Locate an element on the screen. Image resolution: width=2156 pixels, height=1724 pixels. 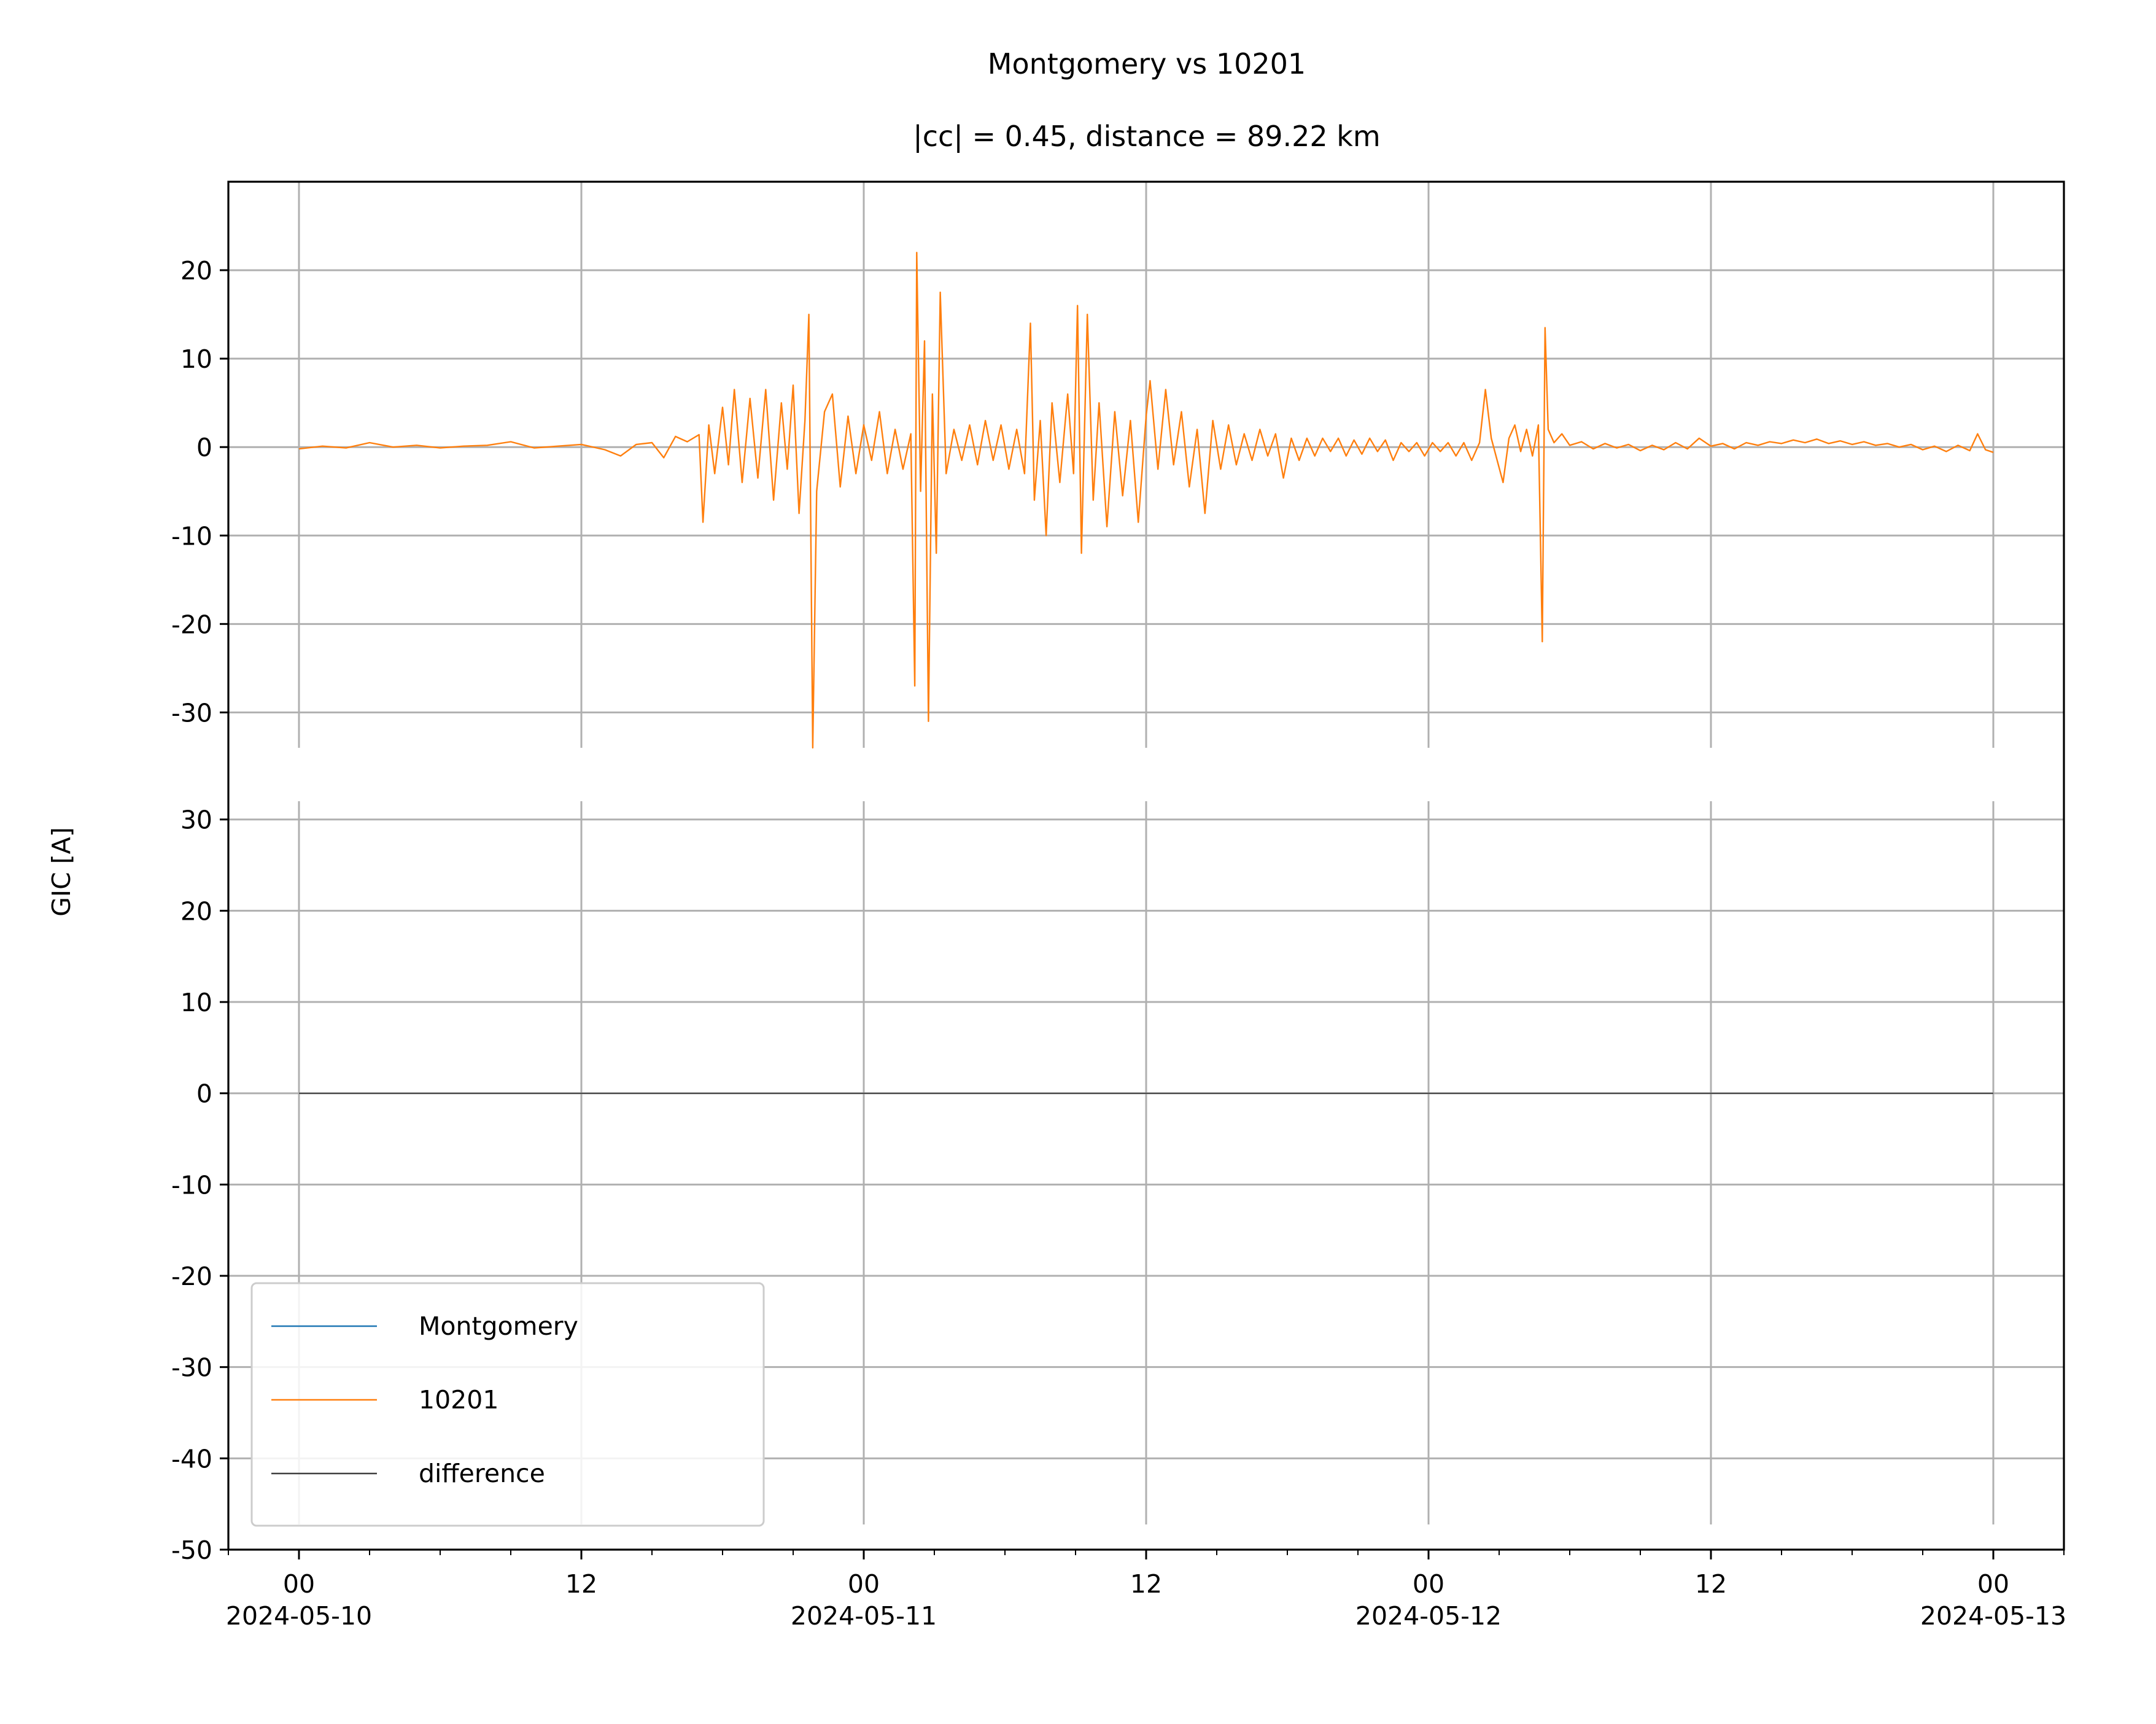
y-tick-label: -40 is located at coordinates (191, 1459).